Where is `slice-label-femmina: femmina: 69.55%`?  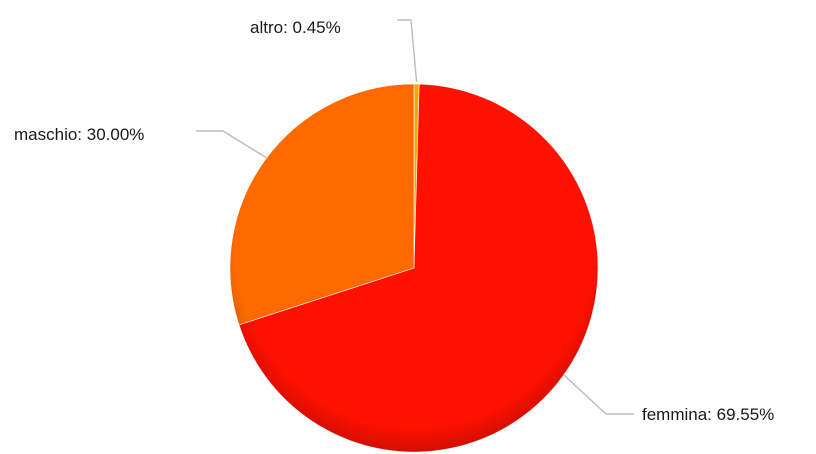 slice-label-femmina: femmina: 69.55% is located at coordinates (708, 414).